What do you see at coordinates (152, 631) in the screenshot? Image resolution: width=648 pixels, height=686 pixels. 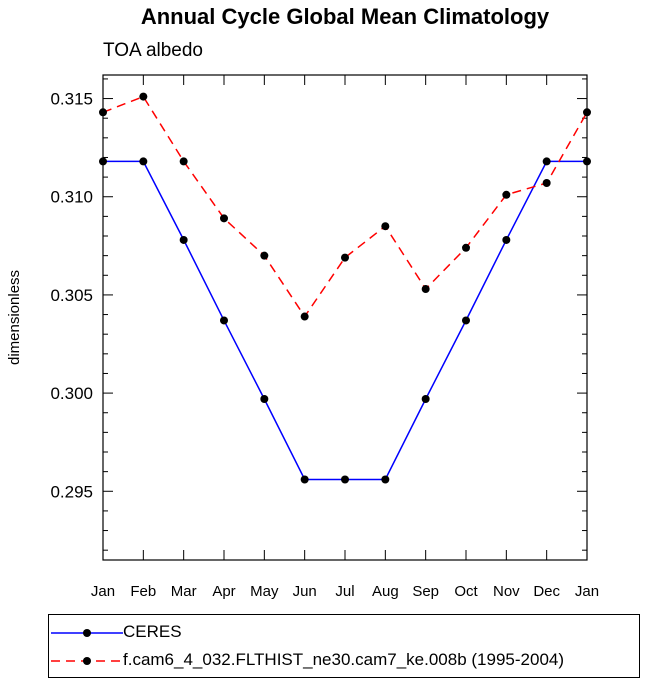 I see `legend-label-ceres: CERES` at bounding box center [152, 631].